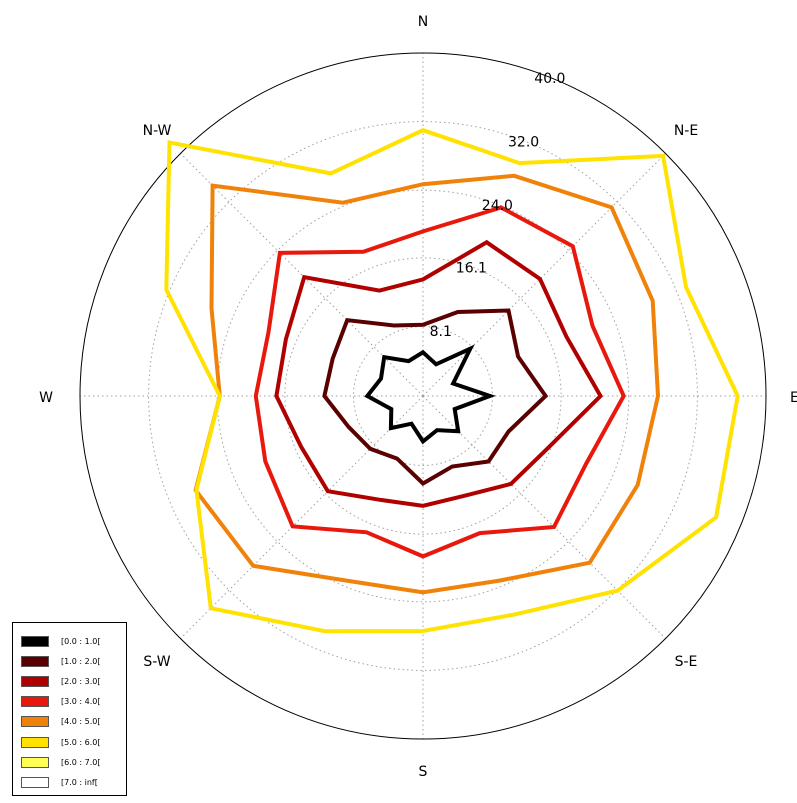 The image size is (797, 803). Describe the element at coordinates (81, 641) in the screenshot. I see `legend-label: [0.0 : 1.0[` at that location.